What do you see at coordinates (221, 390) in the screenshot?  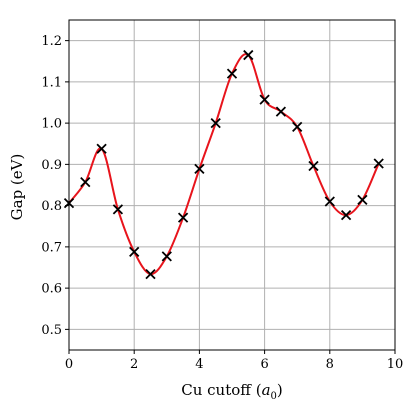 I see `x-axis-label-main: Cu cutoff (` at bounding box center [221, 390].